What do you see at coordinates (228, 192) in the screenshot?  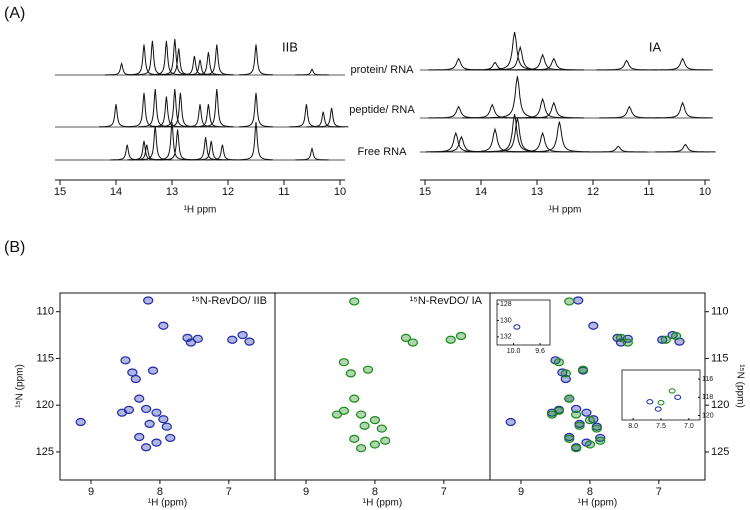 I see `x-tick-label: 12` at bounding box center [228, 192].